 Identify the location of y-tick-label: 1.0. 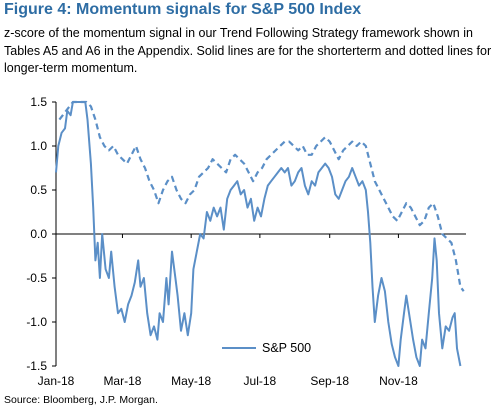
(38, 146).